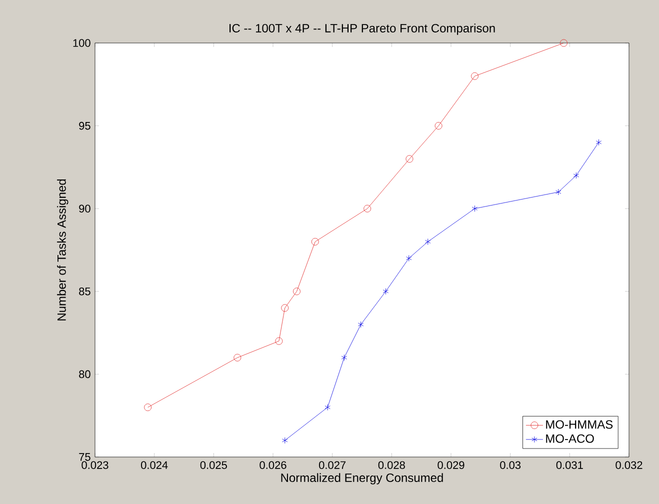 This screenshot has height=504, width=659. I want to click on x-tick-label: 0.032, so click(629, 465).